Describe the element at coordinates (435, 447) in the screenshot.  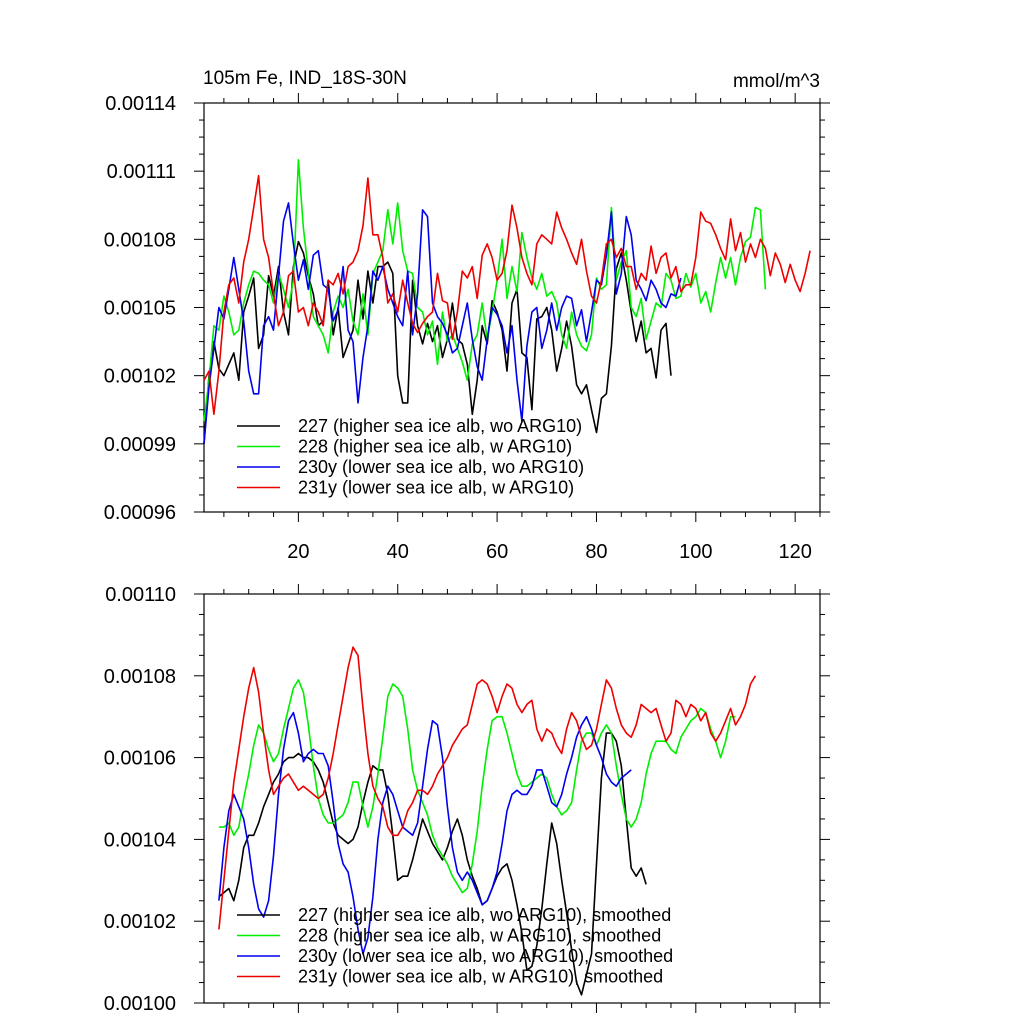
I see `legend-label-228: 228 (higher sea ice alb, w ARG10)` at that location.